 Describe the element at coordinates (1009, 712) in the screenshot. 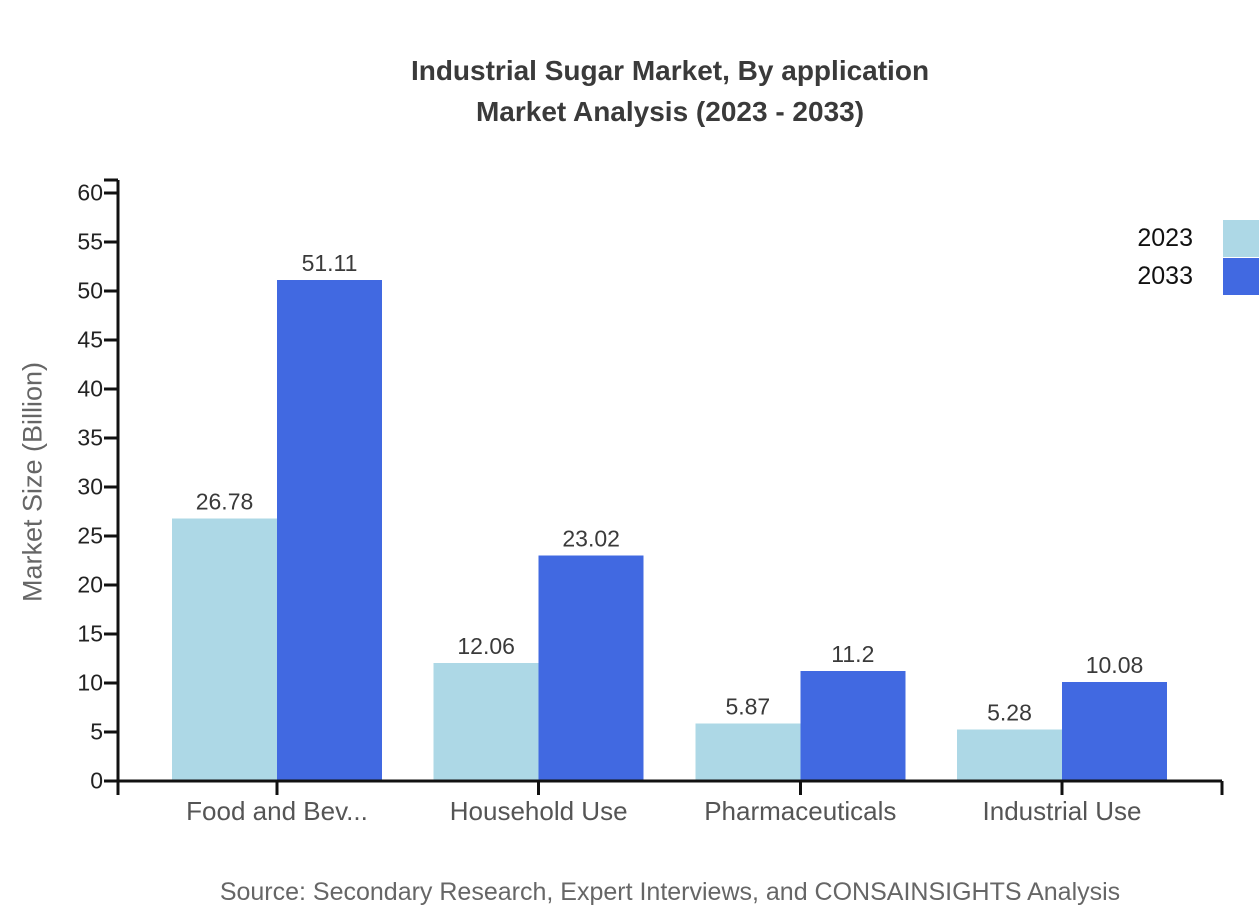

I see `value-label-2023-industrial-use: 5.28` at that location.